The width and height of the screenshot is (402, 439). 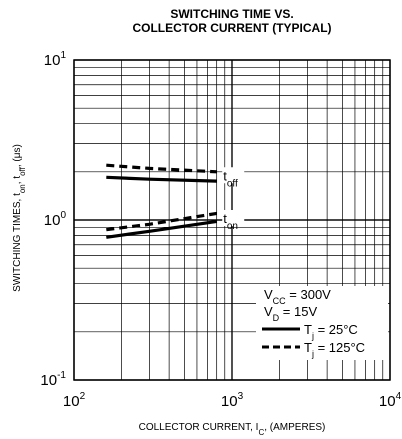 I want to click on curve-label-on: ton, so click(x=230, y=221).